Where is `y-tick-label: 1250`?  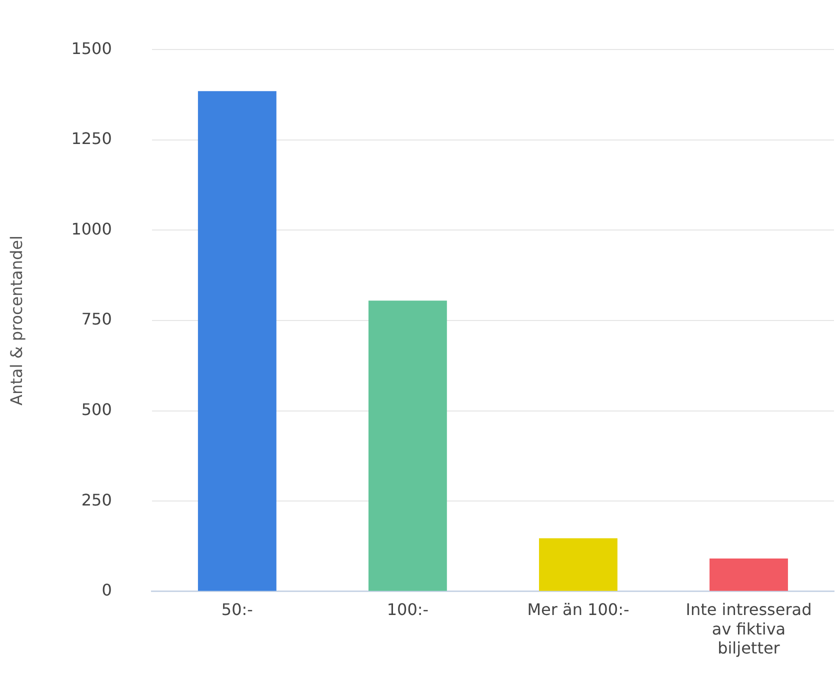 y-tick-label: 1250 is located at coordinates (91, 138).